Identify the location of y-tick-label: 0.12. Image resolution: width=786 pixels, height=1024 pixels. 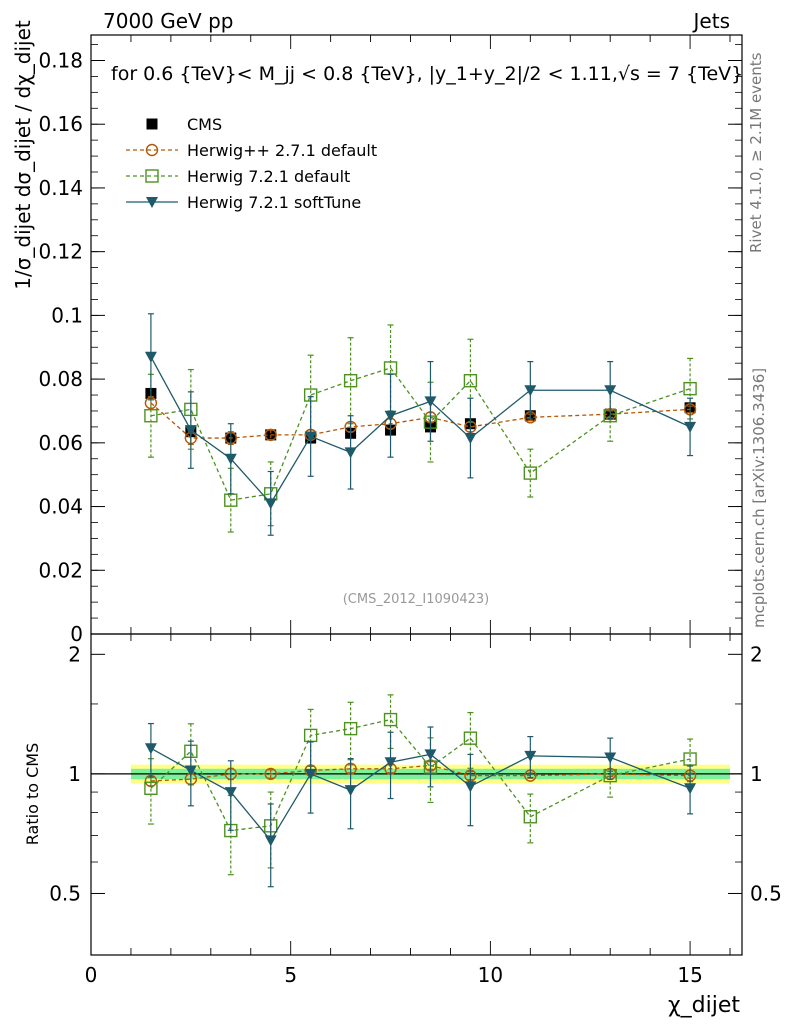
(60, 252).